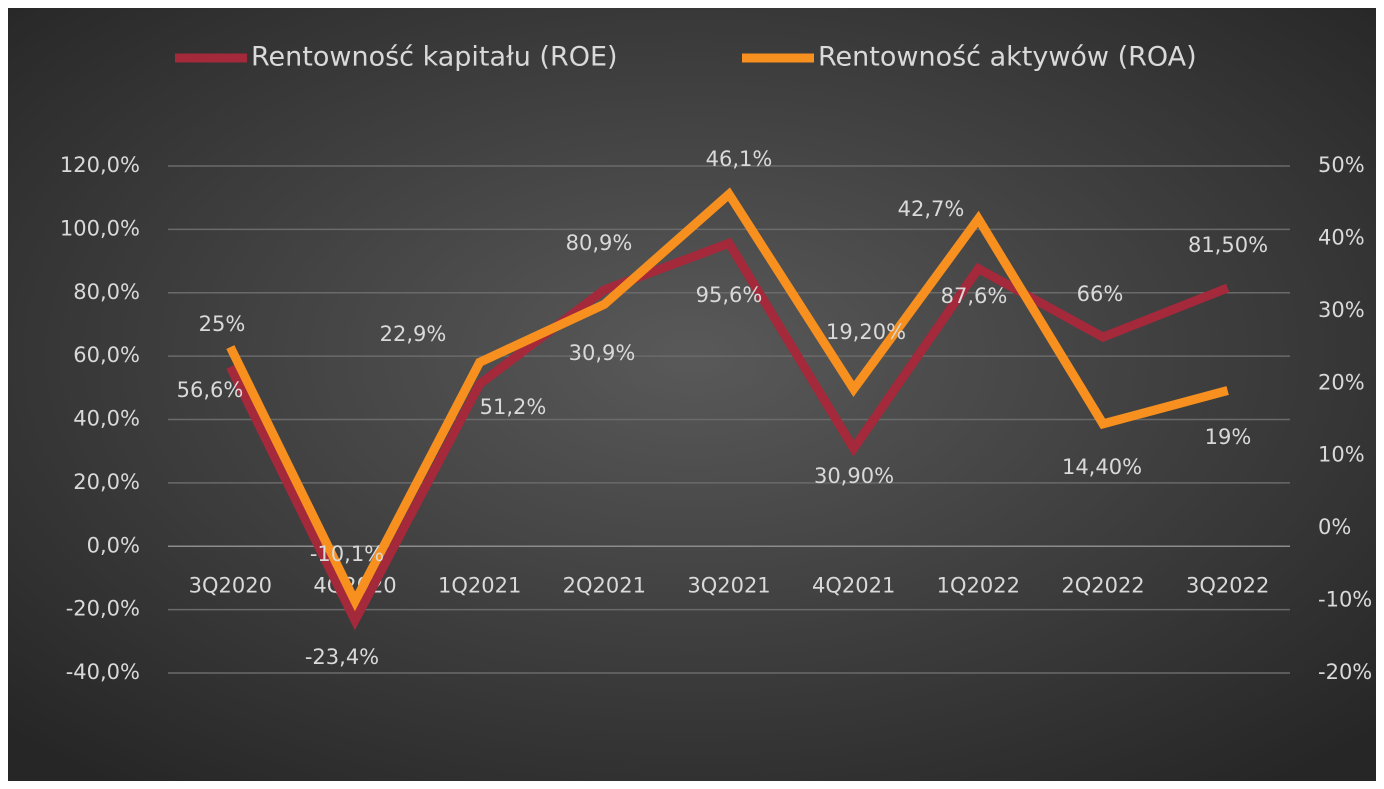 The height and width of the screenshot is (789, 1384). Describe the element at coordinates (113, 545) in the screenshot. I see `y-tick-label: 0,0%` at that location.